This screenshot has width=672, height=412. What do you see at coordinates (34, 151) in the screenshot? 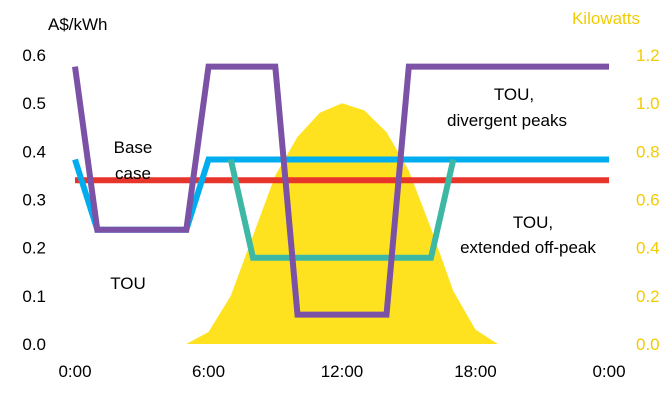
I see `y-left-tick-label: 0.4` at bounding box center [34, 151].